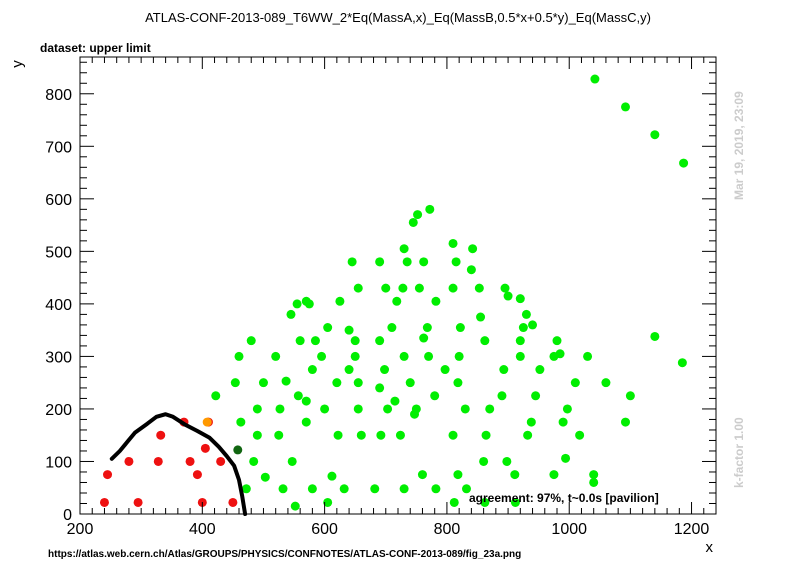 The height and width of the screenshot is (572, 796). Describe the element at coordinates (58, 200) in the screenshot. I see `y-tick-label: 600` at that location.